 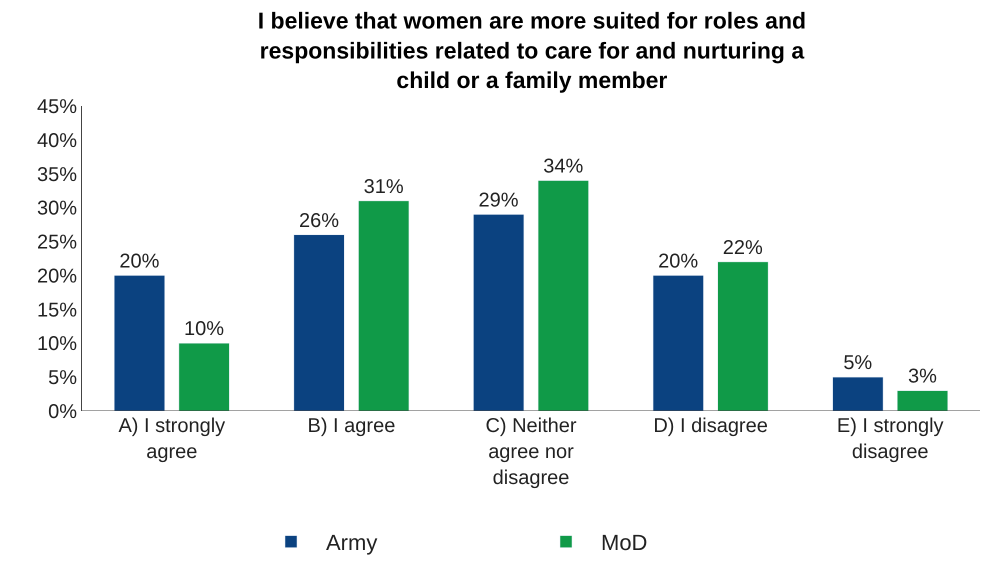 I want to click on x-tick-label: A) I strongly agree, so click(x=172, y=439).